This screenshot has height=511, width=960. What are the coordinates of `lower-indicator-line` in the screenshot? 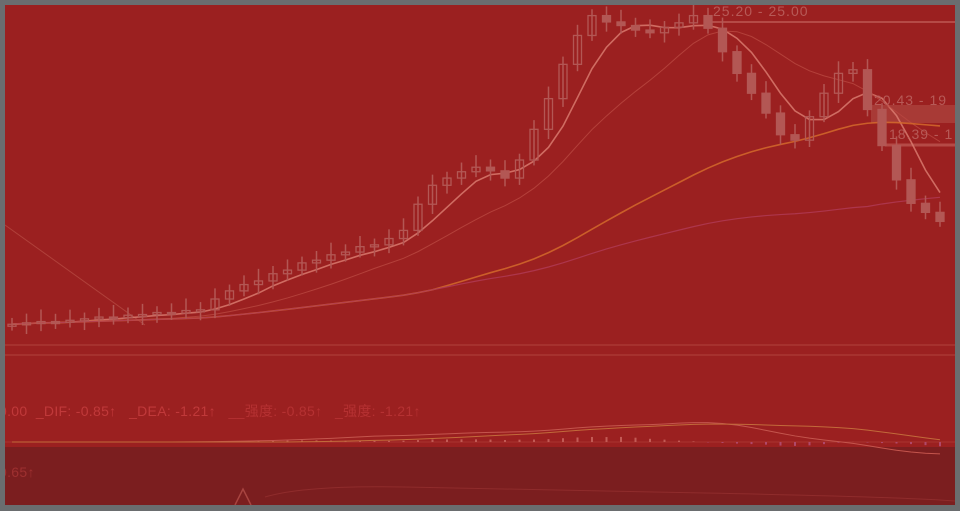 It's located at (609, 494).